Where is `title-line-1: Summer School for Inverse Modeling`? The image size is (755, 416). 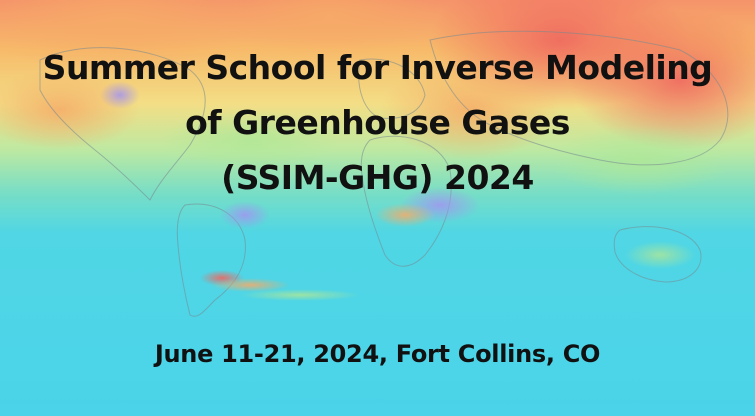
title-line-1: Summer School for Inverse Modeling is located at coordinates (377, 67).